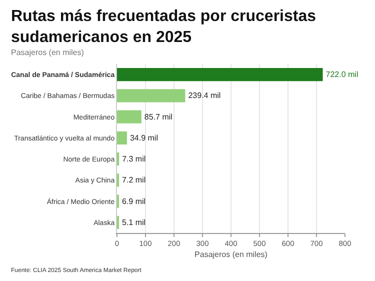 This screenshot has width=375, height=281. What do you see at coordinates (231, 255) in the screenshot?
I see `x-axis-title: Pasajeros (en miles)` at bounding box center [231, 255].